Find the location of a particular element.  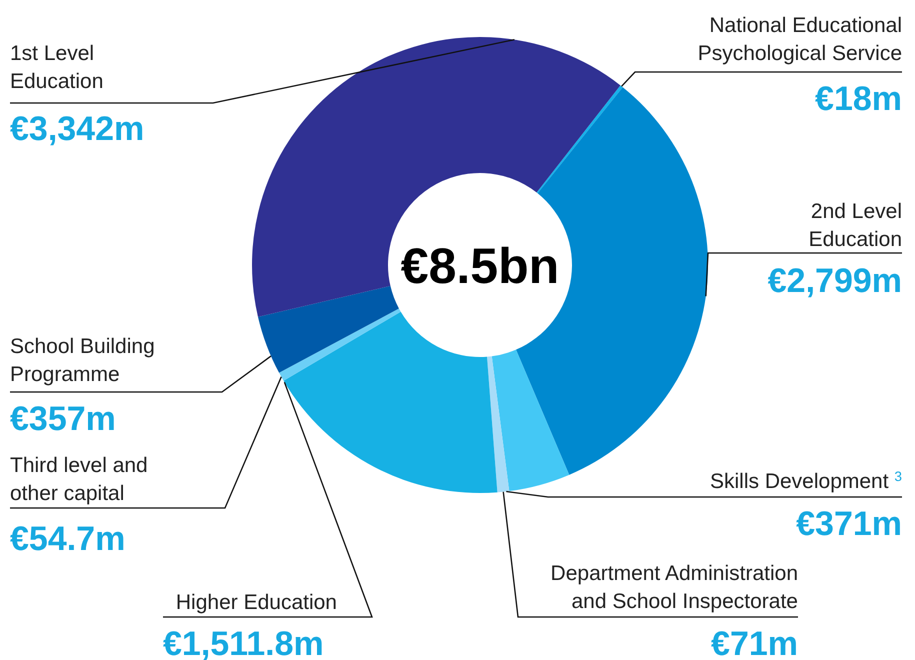

slice-label: Higher Education is located at coordinates (256, 602).